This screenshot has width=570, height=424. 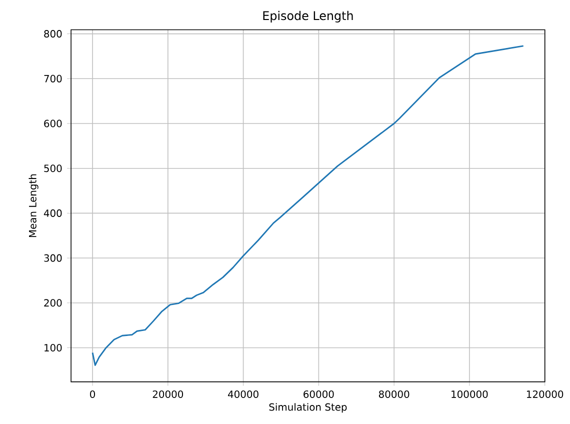 I want to click on y-tick-label: 100, so click(x=53, y=348).